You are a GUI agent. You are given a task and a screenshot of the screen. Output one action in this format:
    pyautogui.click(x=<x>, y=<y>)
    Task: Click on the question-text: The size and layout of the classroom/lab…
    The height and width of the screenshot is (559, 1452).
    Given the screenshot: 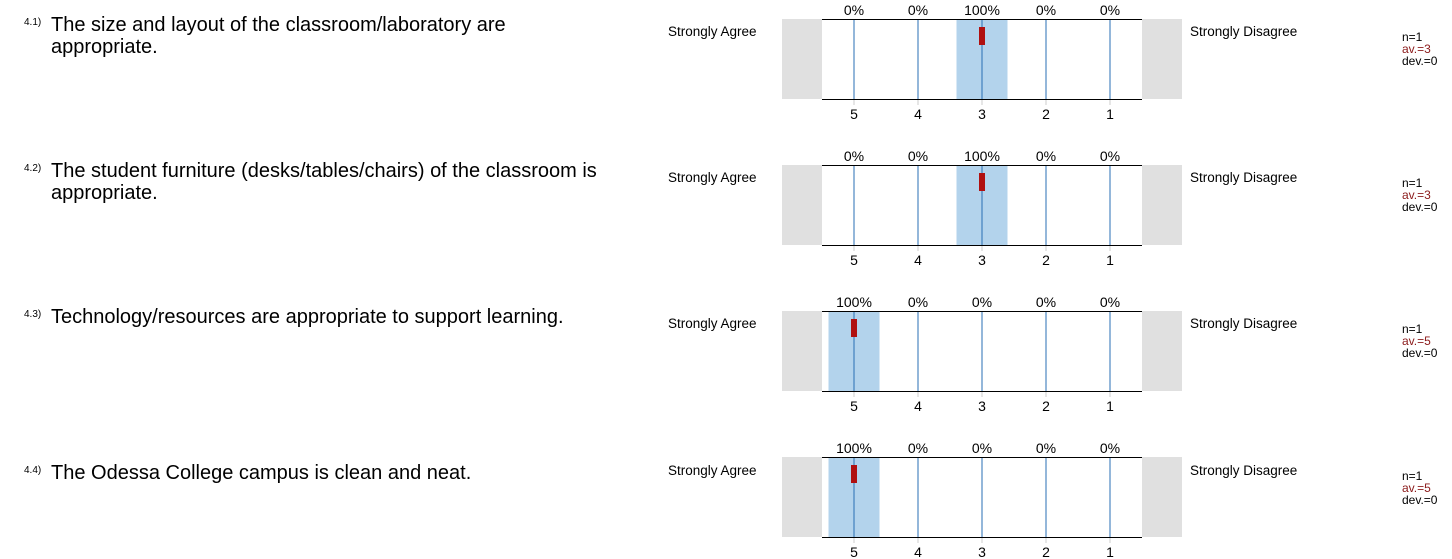 What is the action you would take?
    pyautogui.click(x=278, y=36)
    